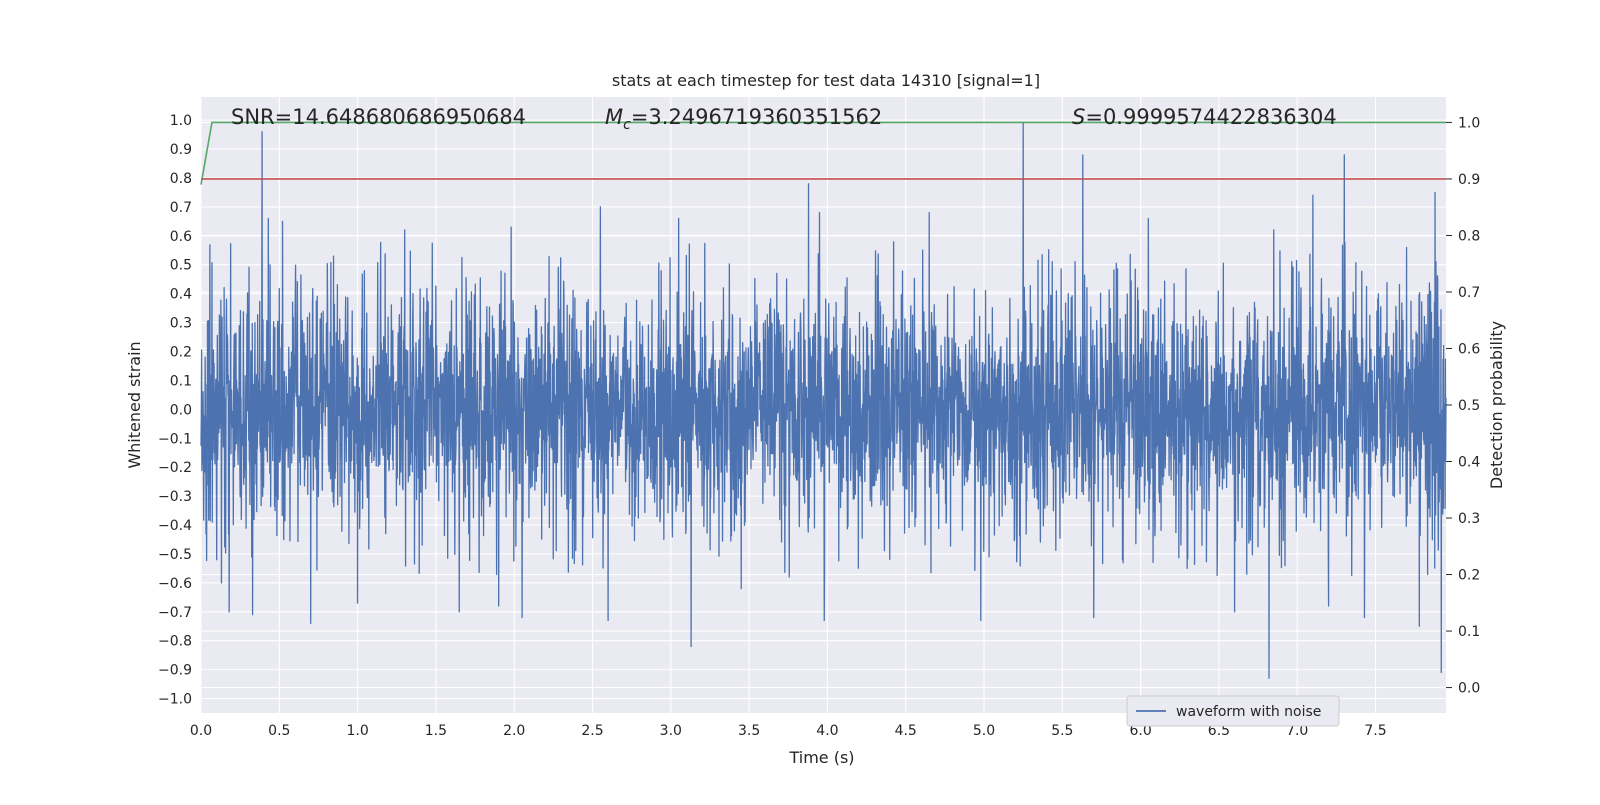  Describe the element at coordinates (1496, 405) in the screenshot. I see `y2-axis-title: Detection probability` at that location.